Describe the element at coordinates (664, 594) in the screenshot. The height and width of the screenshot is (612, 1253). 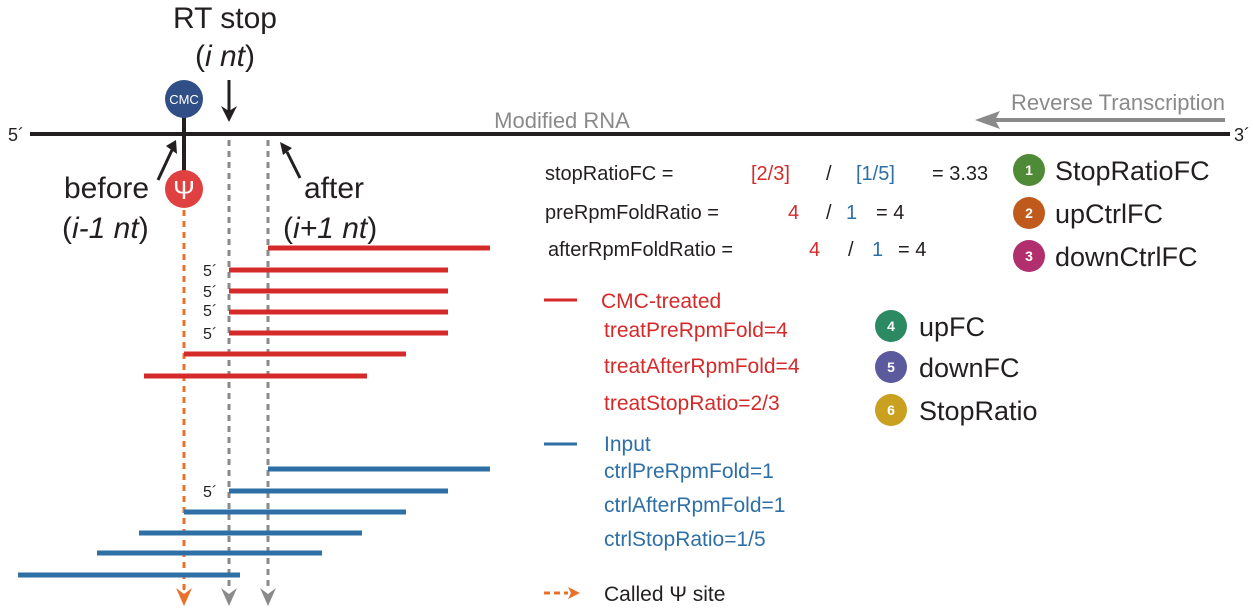
I see `called-site-legend-label: Called Ψ site` at that location.